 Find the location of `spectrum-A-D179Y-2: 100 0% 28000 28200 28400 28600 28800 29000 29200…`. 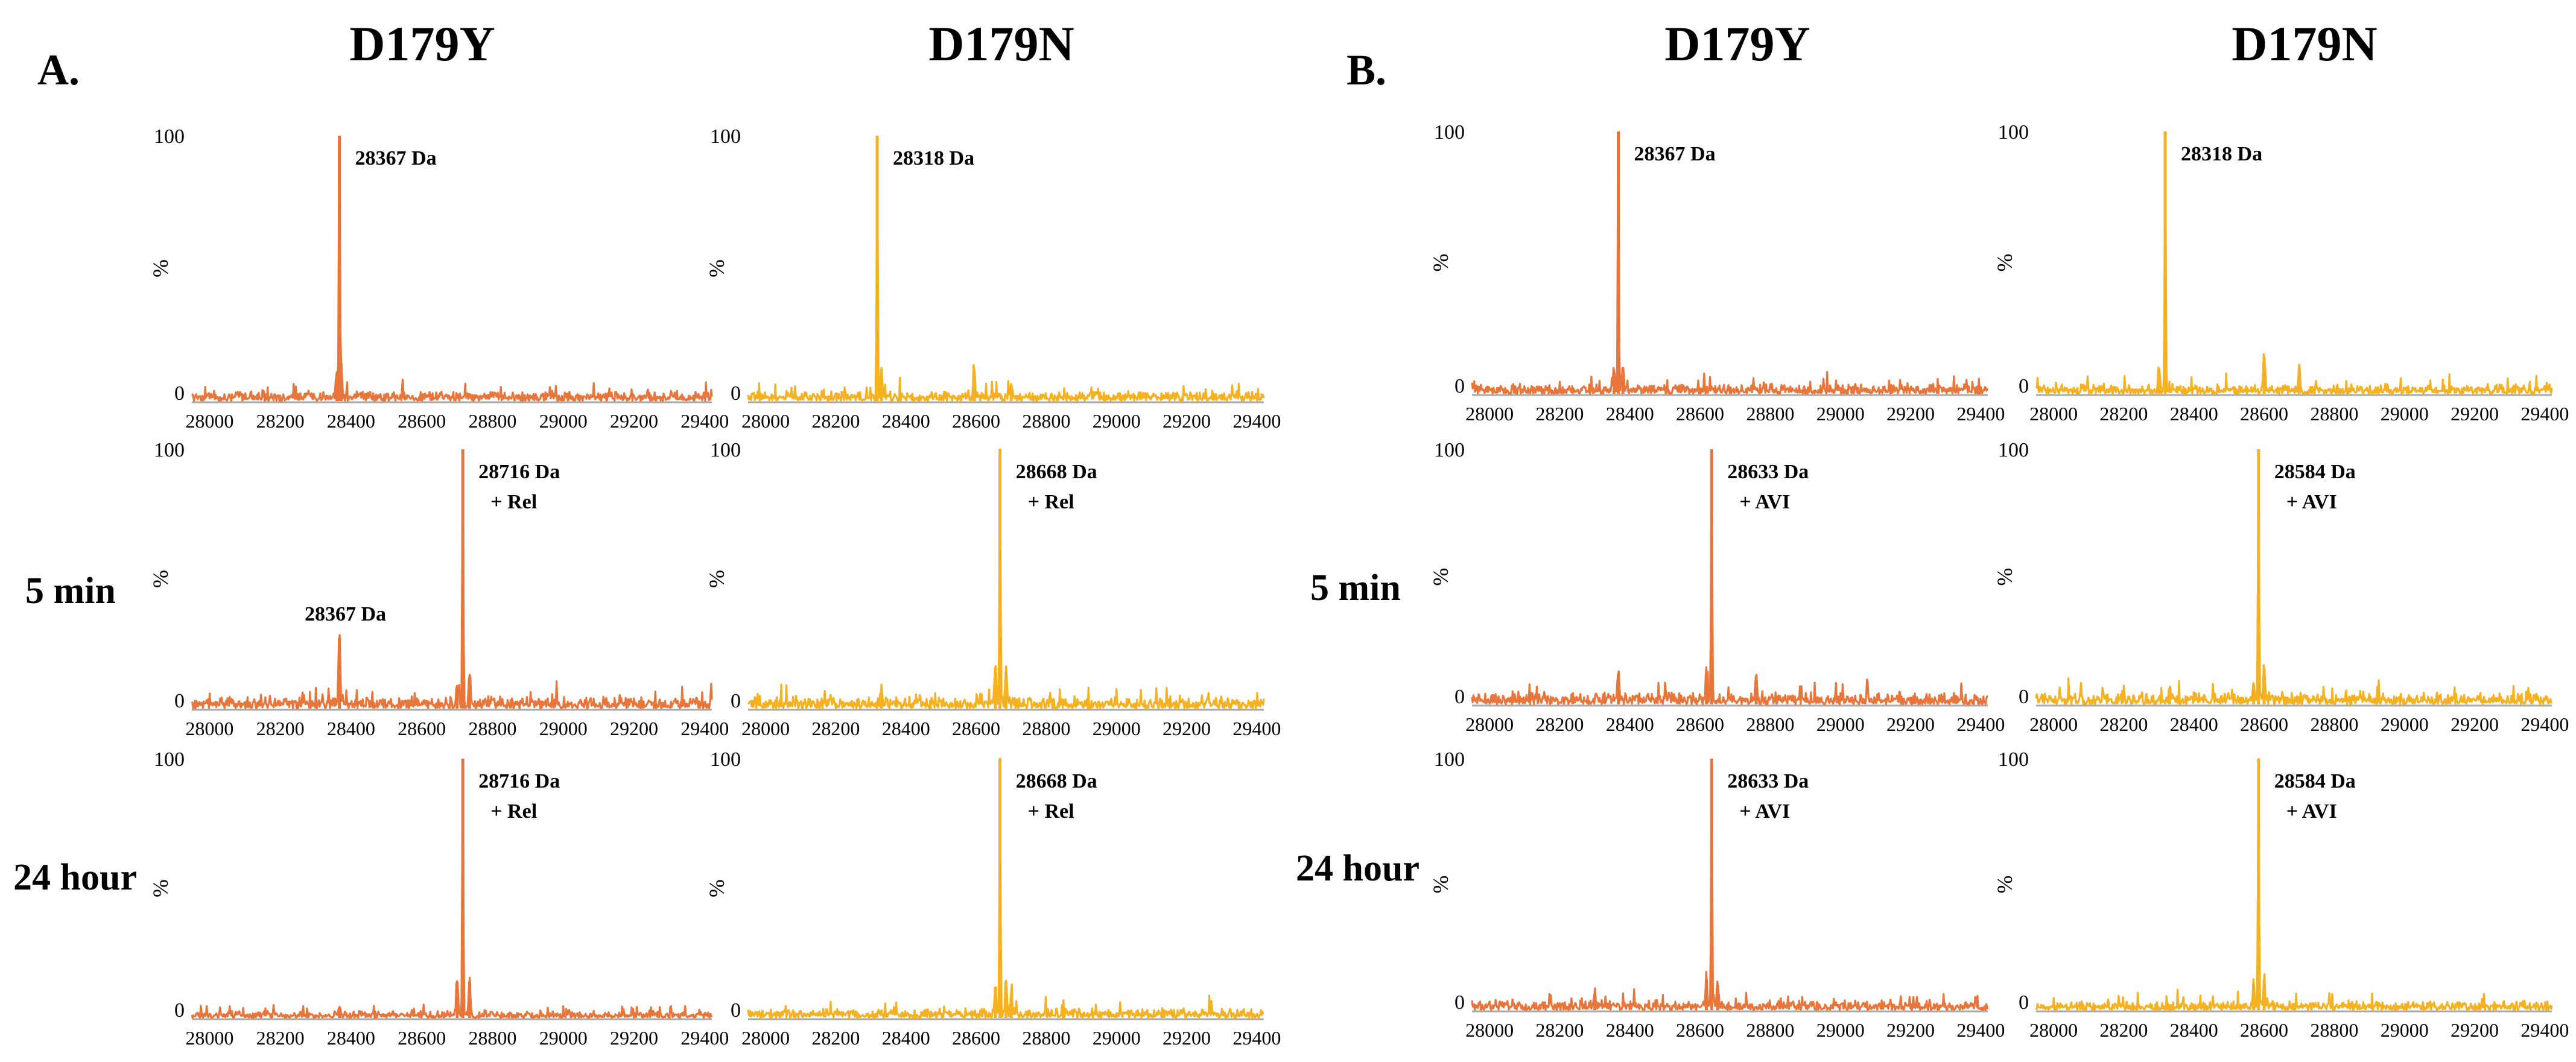

spectrum-A-D179Y-2: 100 0% 28000 28200 28400 28600 28800 29000 29200… is located at coordinates (439, 899).